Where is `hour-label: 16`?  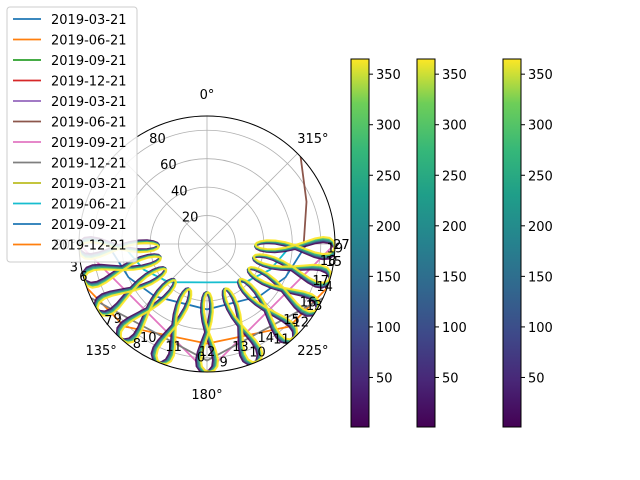 hour-label: 16 is located at coordinates (308, 302).